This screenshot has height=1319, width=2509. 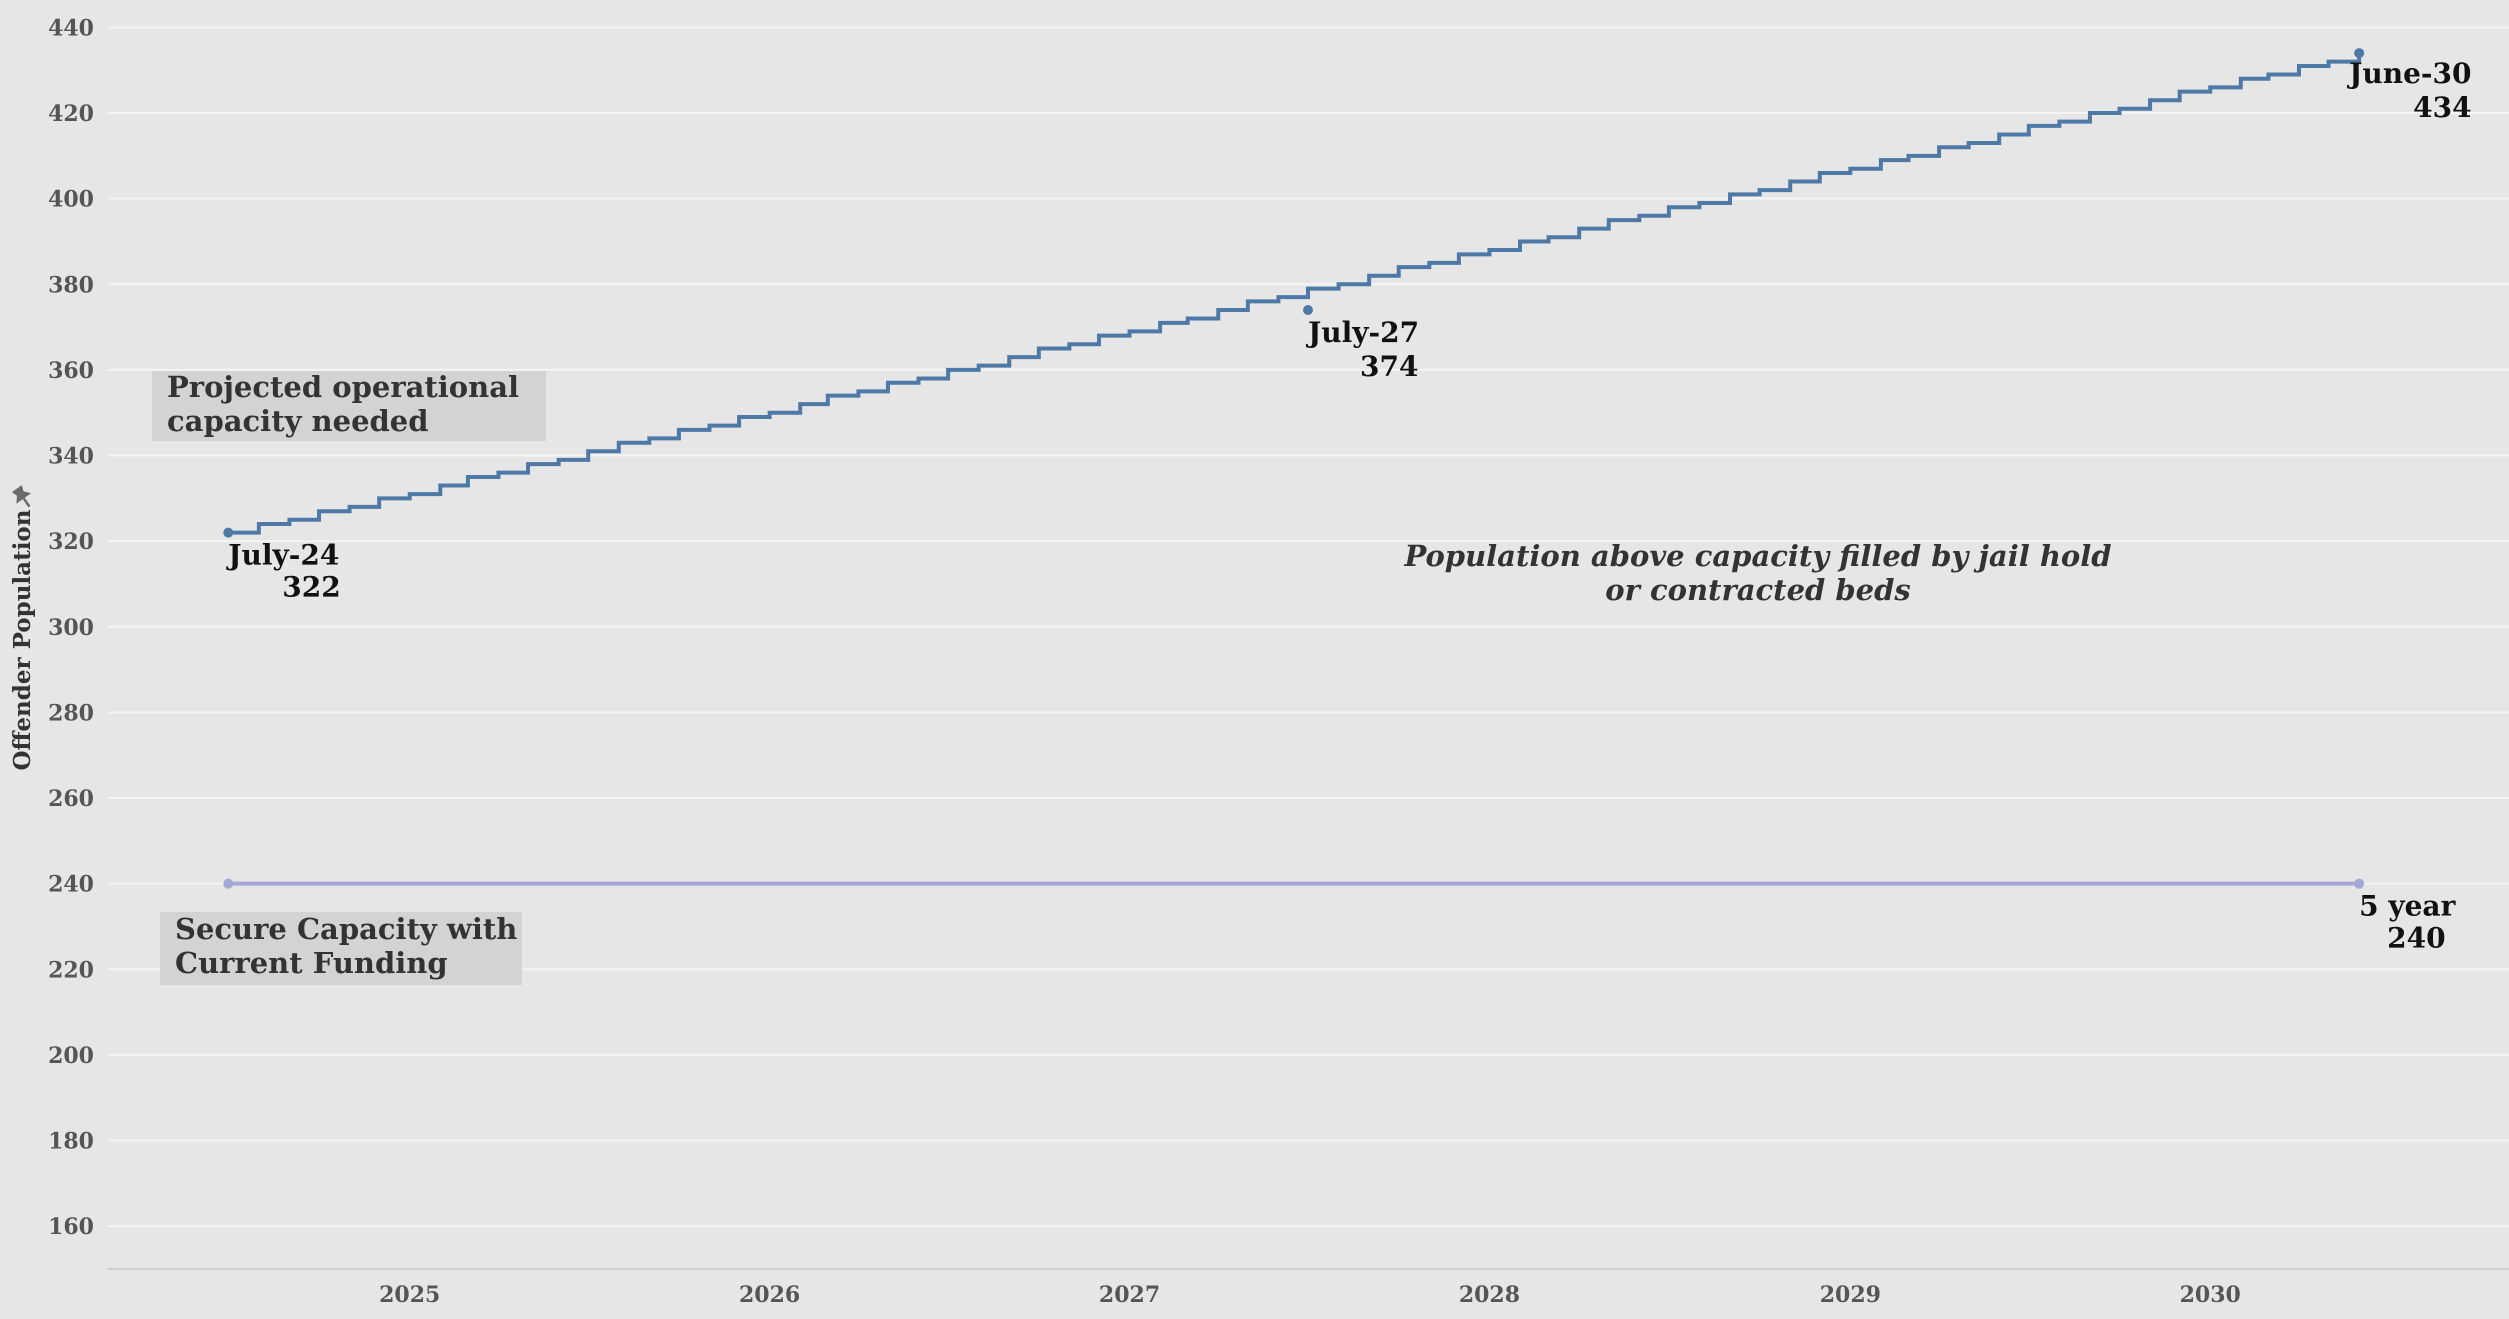 I want to click on svg-text: Projected operational, so click(x=343, y=387).